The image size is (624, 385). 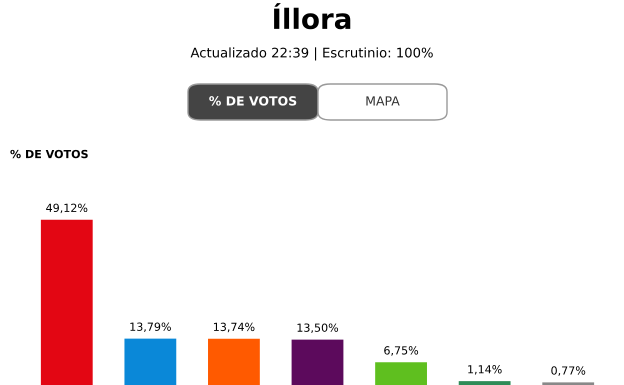 I want to click on data-label: 13,50%, so click(x=318, y=328).